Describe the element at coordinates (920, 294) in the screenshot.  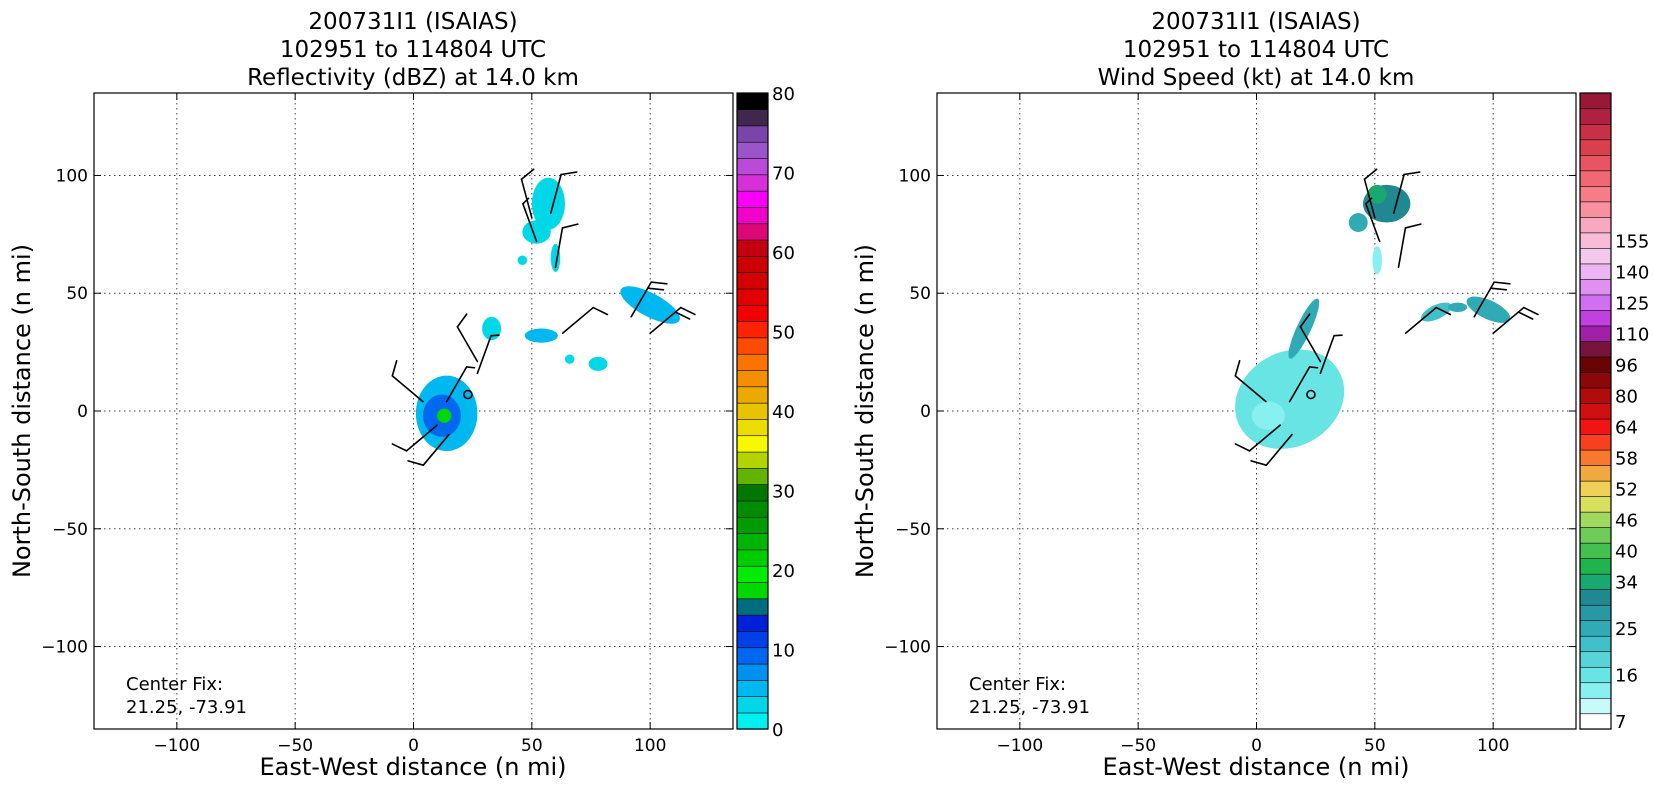
I see `y-tick-label: 50` at that location.